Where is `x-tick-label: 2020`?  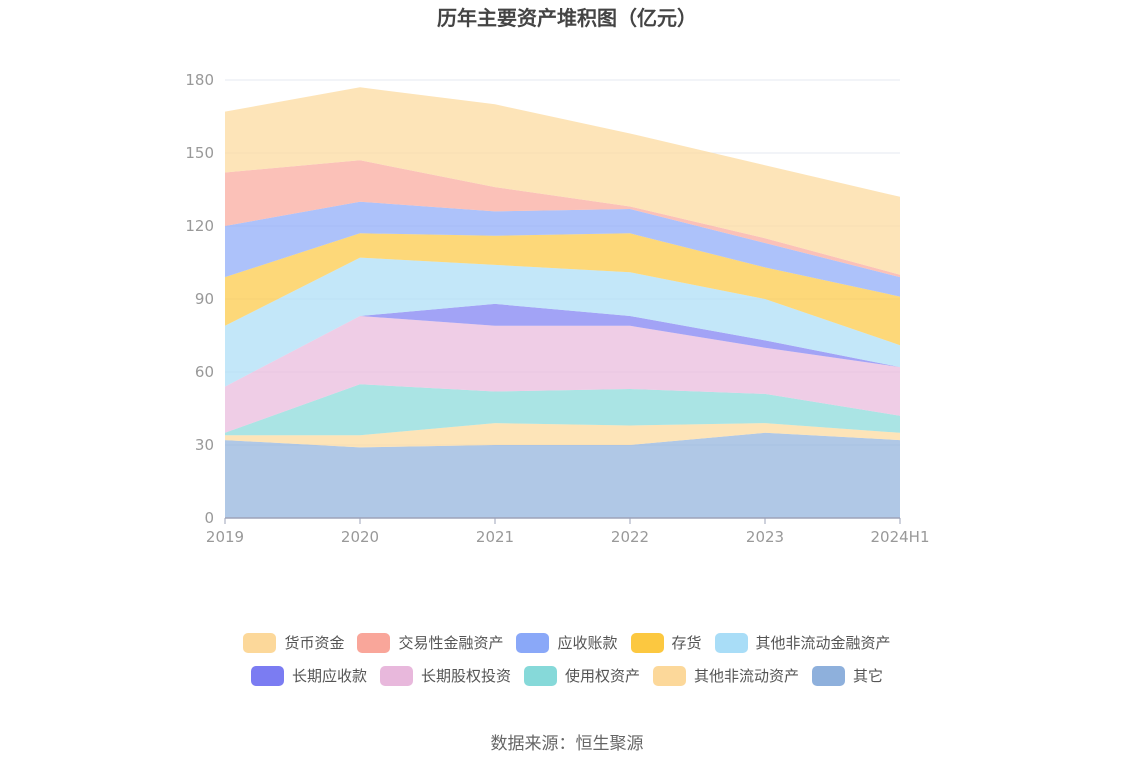
x-tick-label: 2020 is located at coordinates (360, 537).